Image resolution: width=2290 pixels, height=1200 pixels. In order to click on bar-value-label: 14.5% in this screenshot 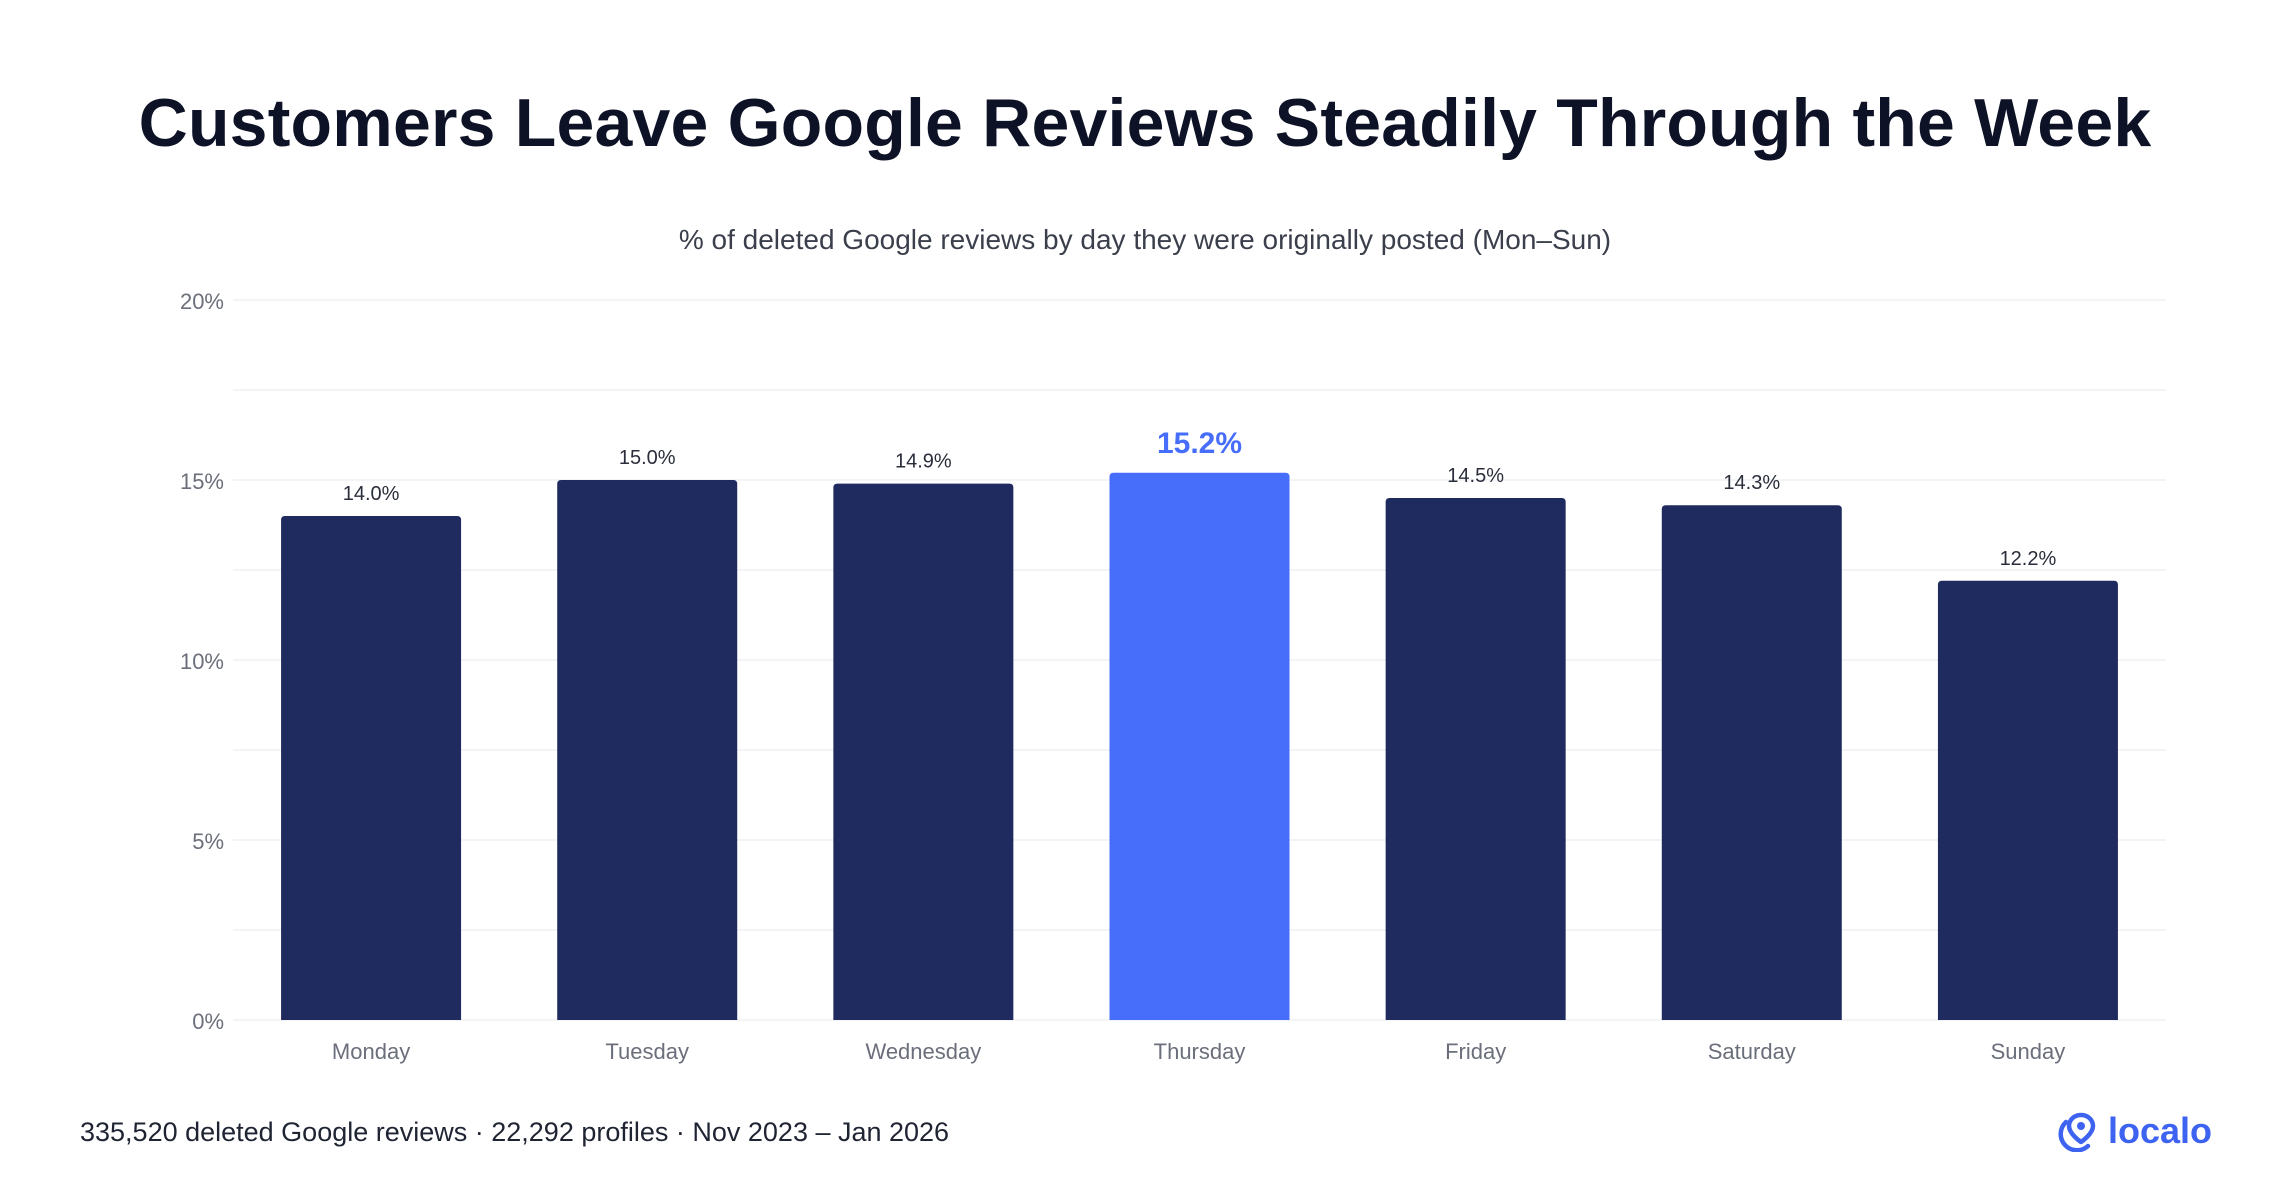, I will do `click(1475, 476)`.